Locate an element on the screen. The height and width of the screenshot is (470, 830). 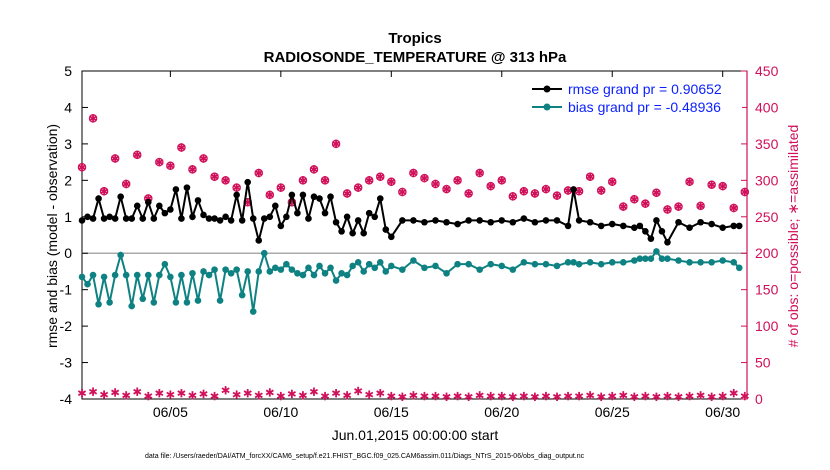
y-axis-ticks: -4 -3 -2 -1 0 1 2 3 4 5 is located at coordinates (74, 235).